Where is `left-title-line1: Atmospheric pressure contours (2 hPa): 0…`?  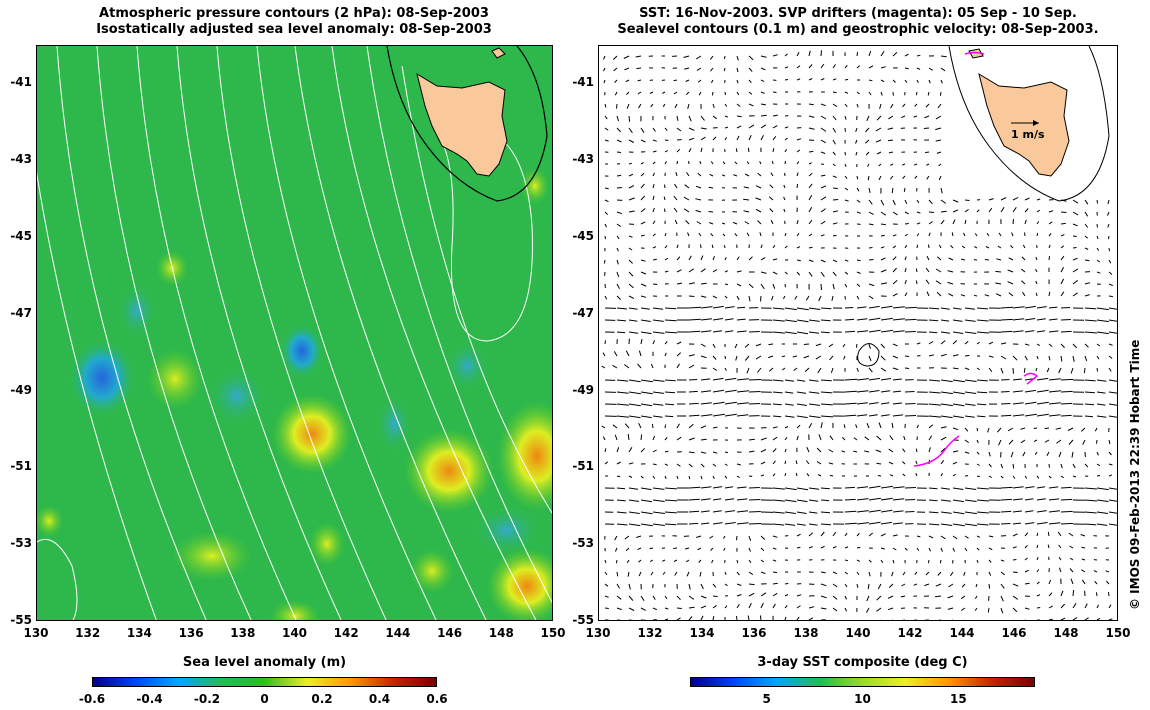 left-title-line1: Atmospheric pressure contours (2 hPa): 0… is located at coordinates (294, 13).